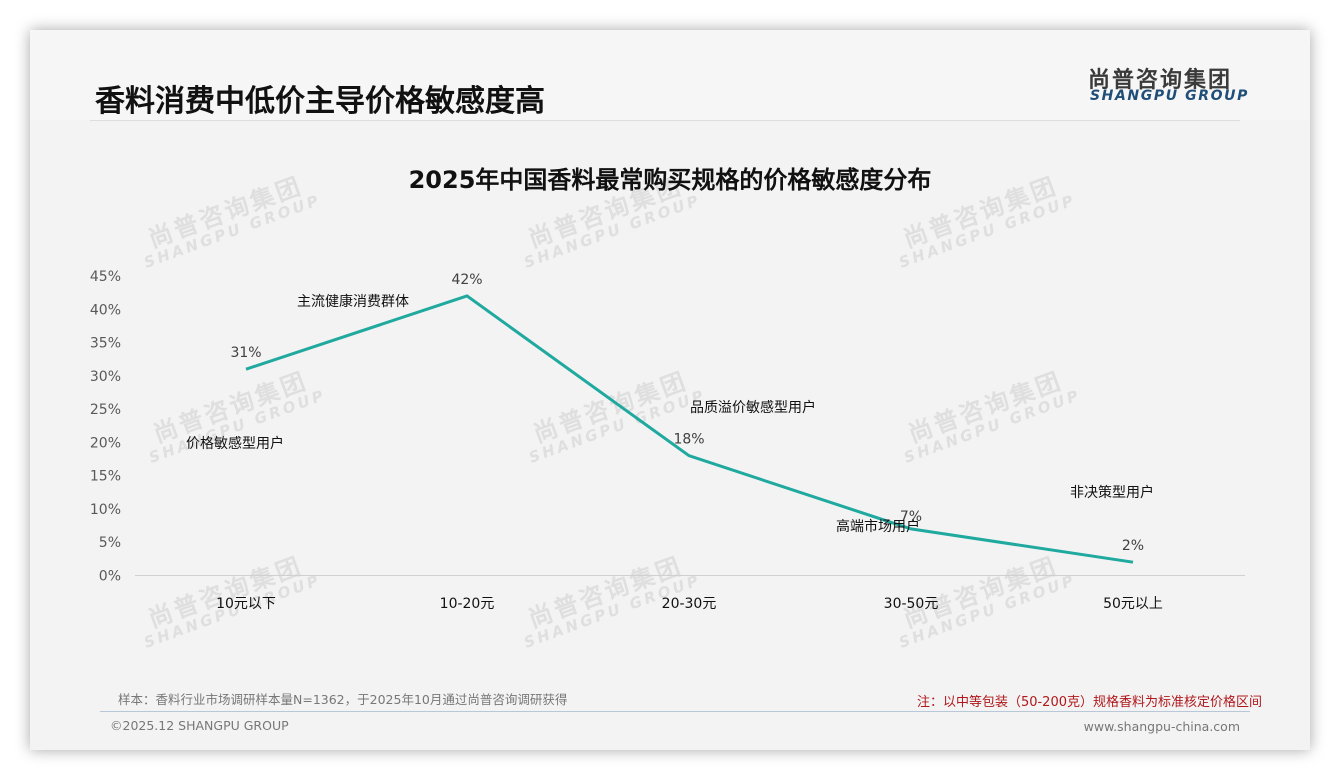 The image size is (1340, 780). What do you see at coordinates (1169, 96) in the screenshot?
I see `company-logo-en: SHANGPU GROUP` at bounding box center [1169, 96].